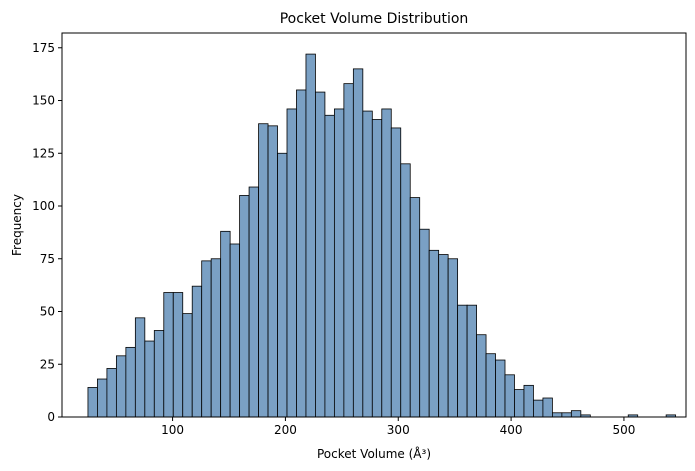 Image resolution: width=695 pixels, height=471 pixels. Describe the element at coordinates (51, 417) in the screenshot. I see `y-tick-label: 0` at that location.